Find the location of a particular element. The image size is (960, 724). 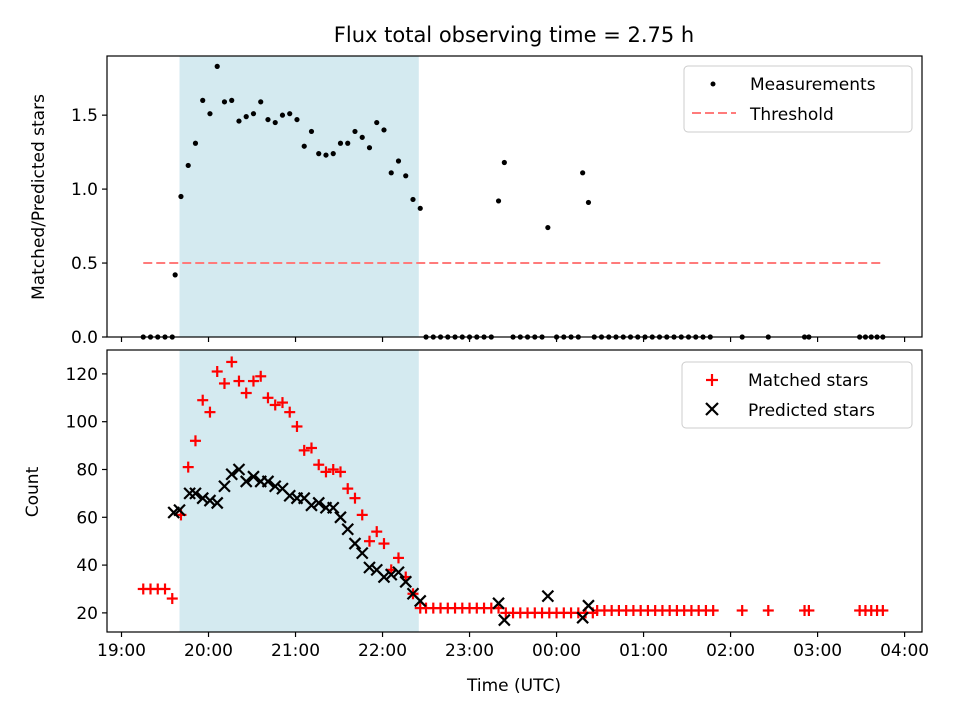

y-tick-label: 0.0 is located at coordinates (84, 338).